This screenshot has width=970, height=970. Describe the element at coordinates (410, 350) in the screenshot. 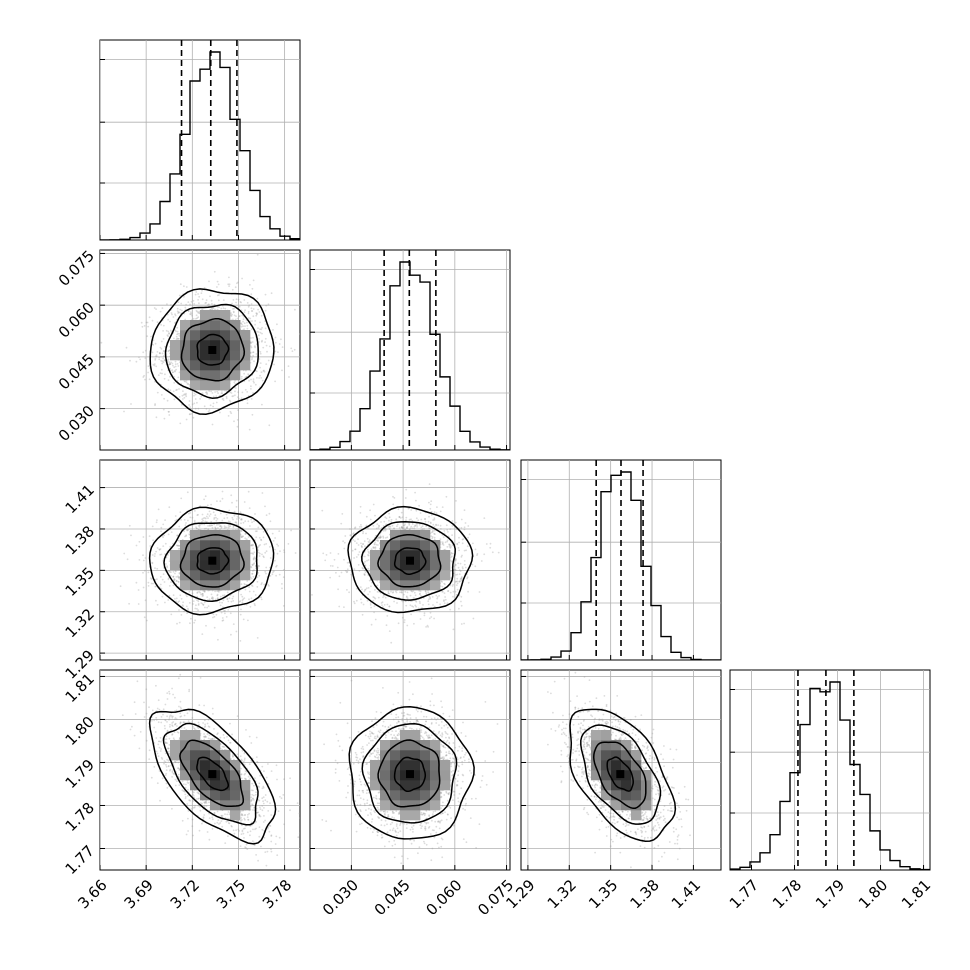

I see `panel-content` at that location.